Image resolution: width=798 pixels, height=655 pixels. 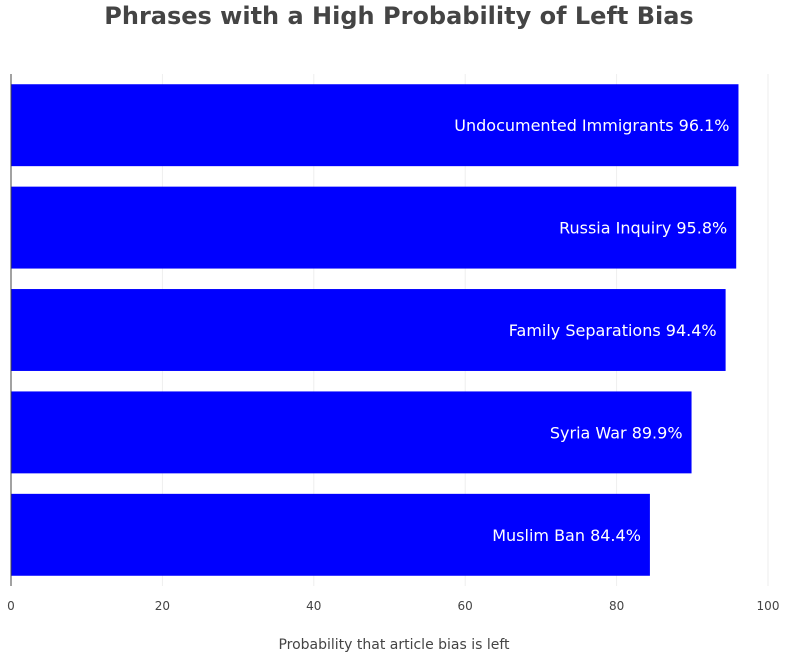 What do you see at coordinates (643, 228) in the screenshot?
I see `bar-label: Russia Inquiry 95.8%` at bounding box center [643, 228].